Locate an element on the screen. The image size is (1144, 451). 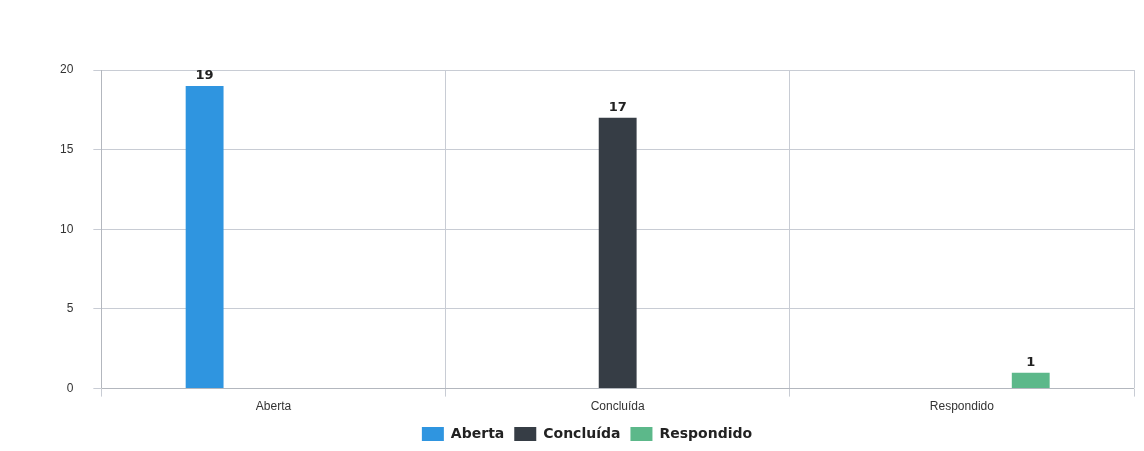
legend-label: Respondido is located at coordinates (706, 432).